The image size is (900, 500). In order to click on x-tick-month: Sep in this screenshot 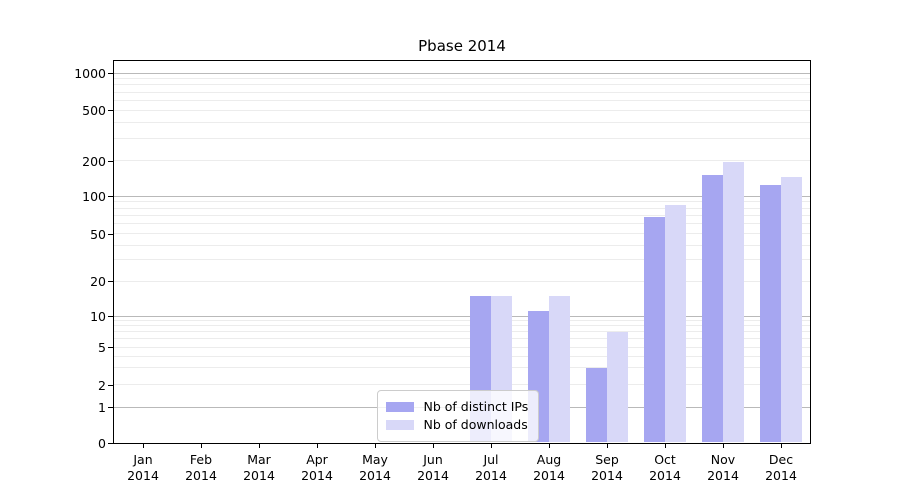, I will do `click(607, 459)`.